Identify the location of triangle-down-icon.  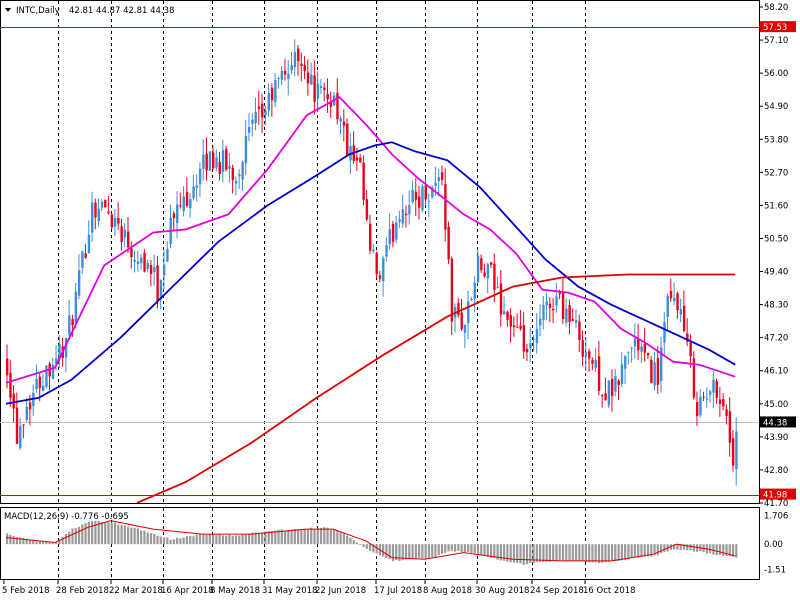
(8, 10).